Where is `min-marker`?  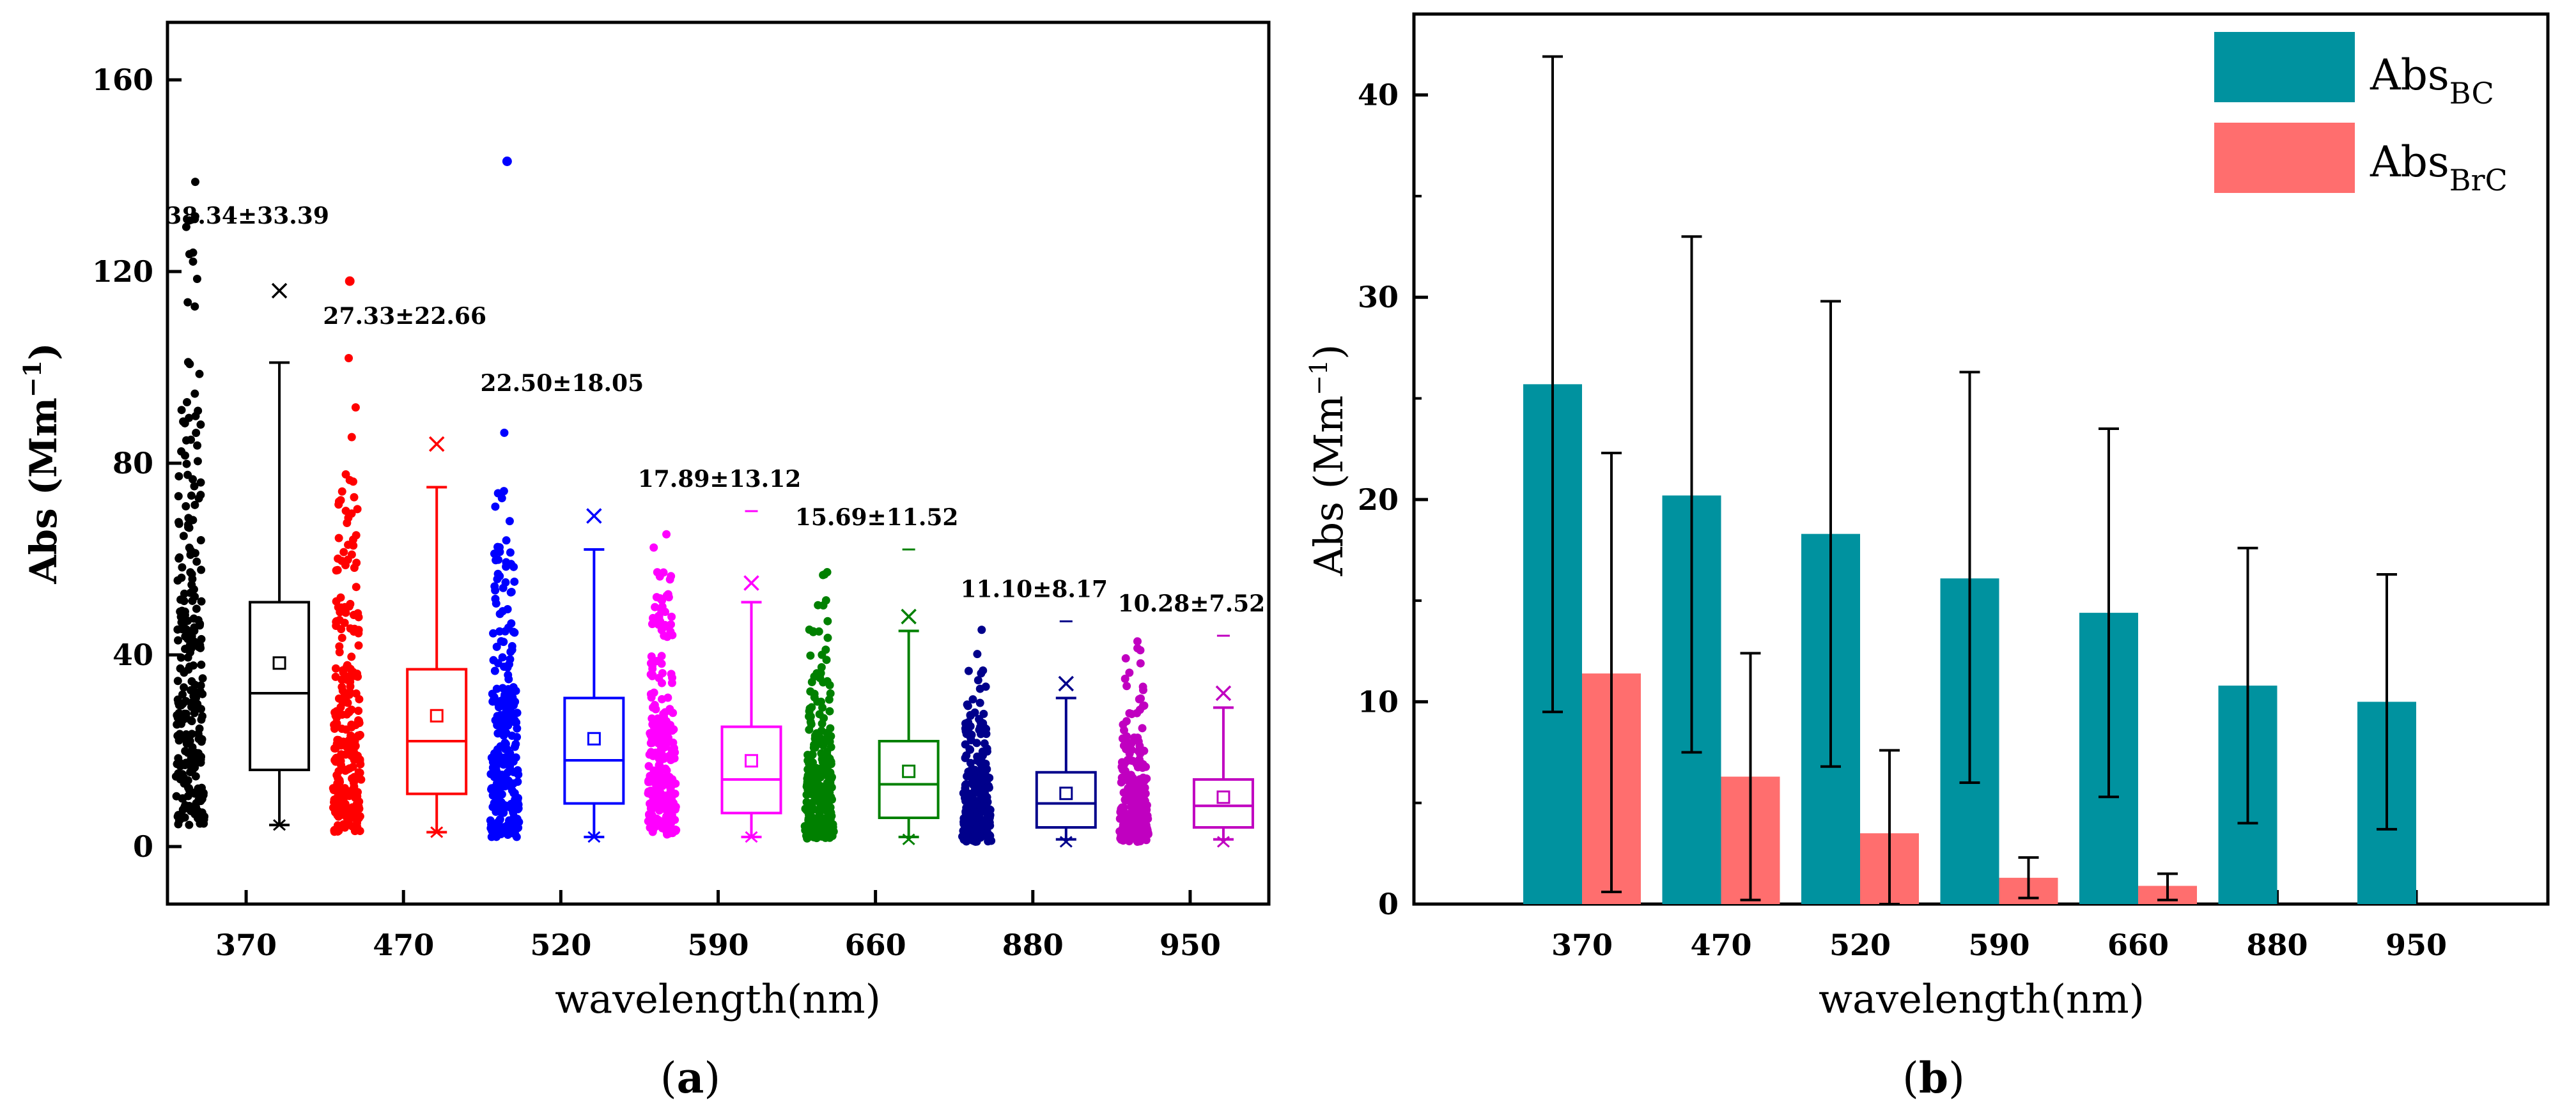
min-marker is located at coordinates (908, 839).